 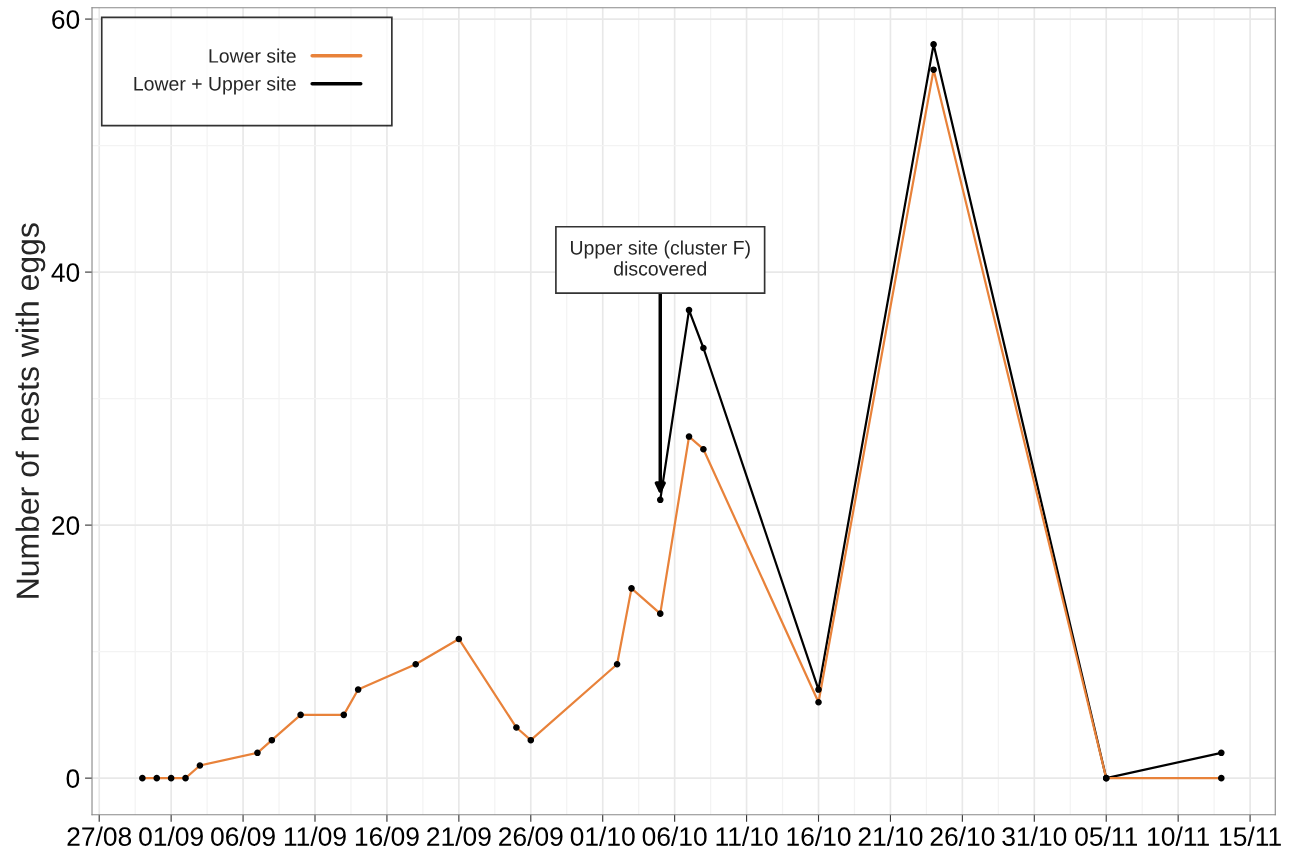 I want to click on x-tick-label: 26/09, so click(x=531, y=836).